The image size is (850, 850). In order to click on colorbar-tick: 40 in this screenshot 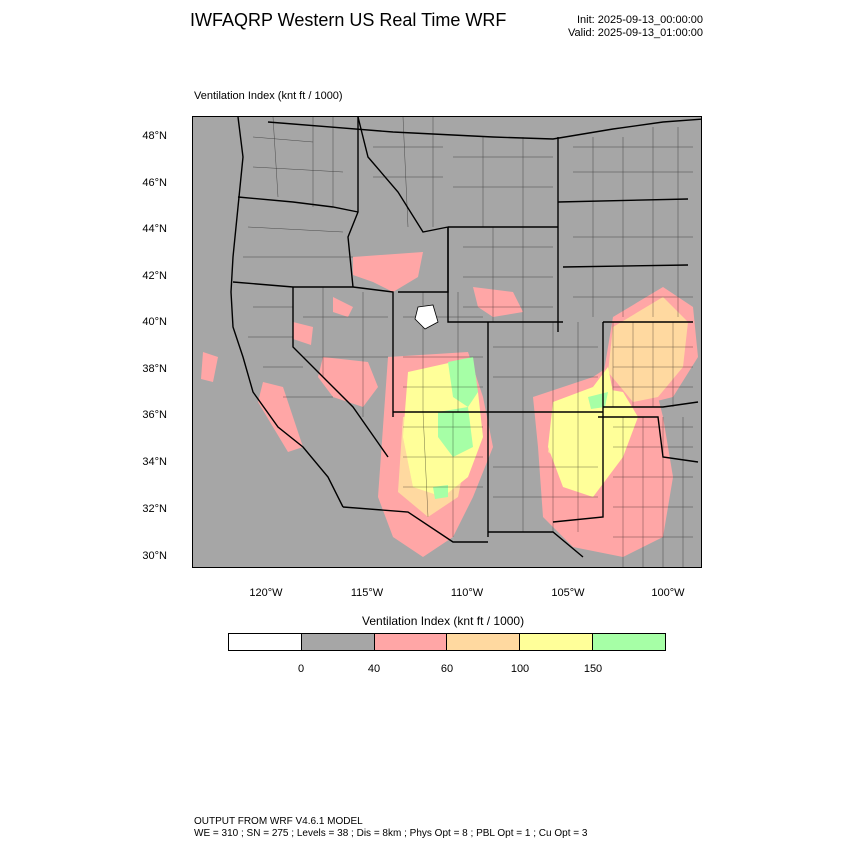, I will do `click(374, 669)`.